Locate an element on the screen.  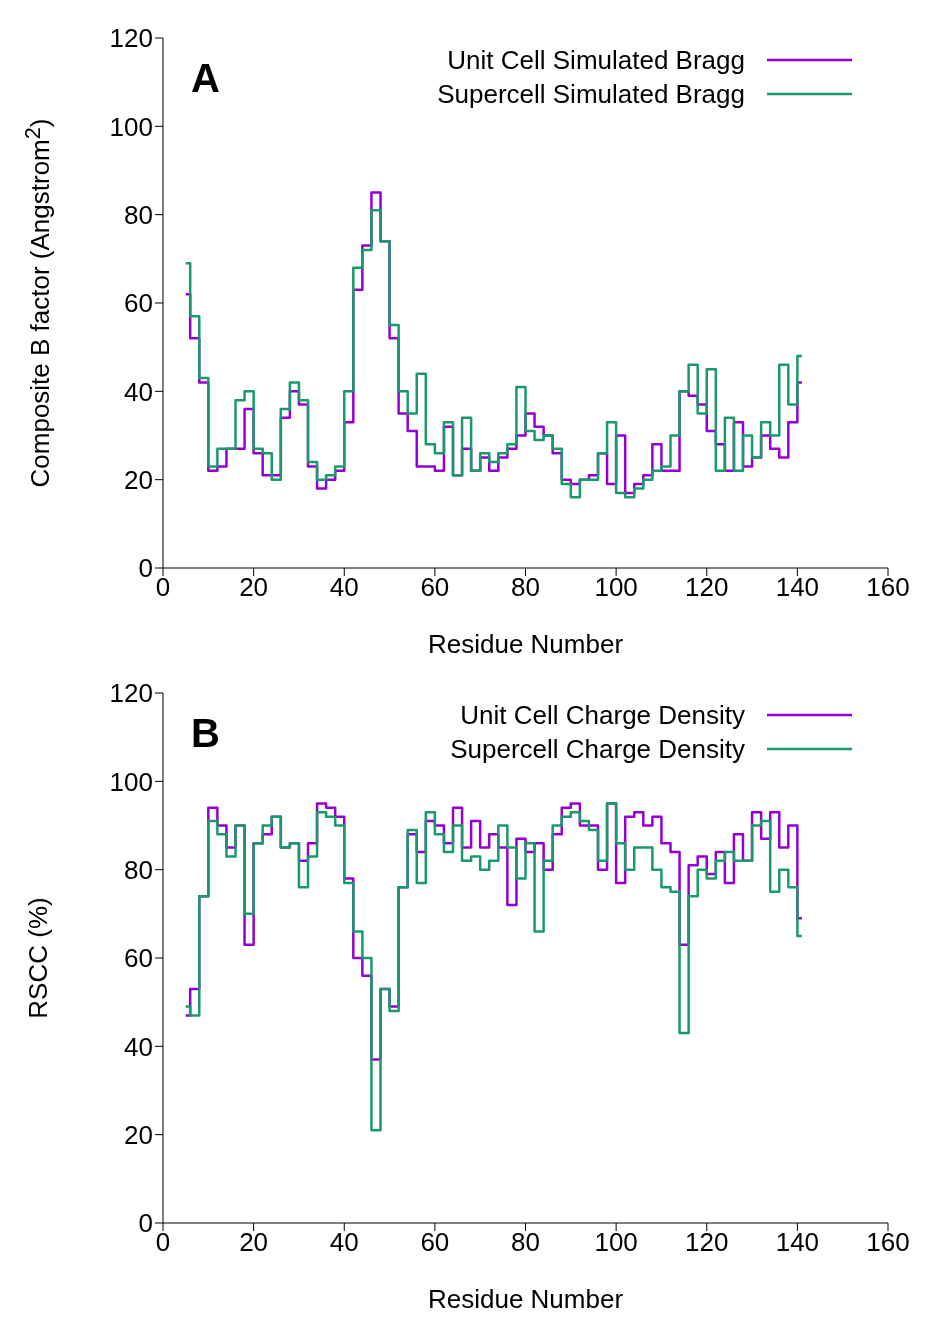
legend-label: Unit Cell Charge Density is located at coordinates (602, 715).